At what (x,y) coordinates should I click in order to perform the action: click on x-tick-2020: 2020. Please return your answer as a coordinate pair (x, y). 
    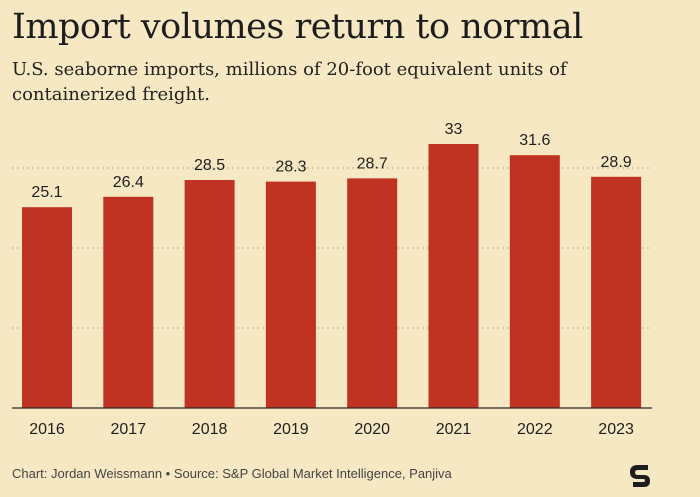
    Looking at the image, I should click on (372, 429).